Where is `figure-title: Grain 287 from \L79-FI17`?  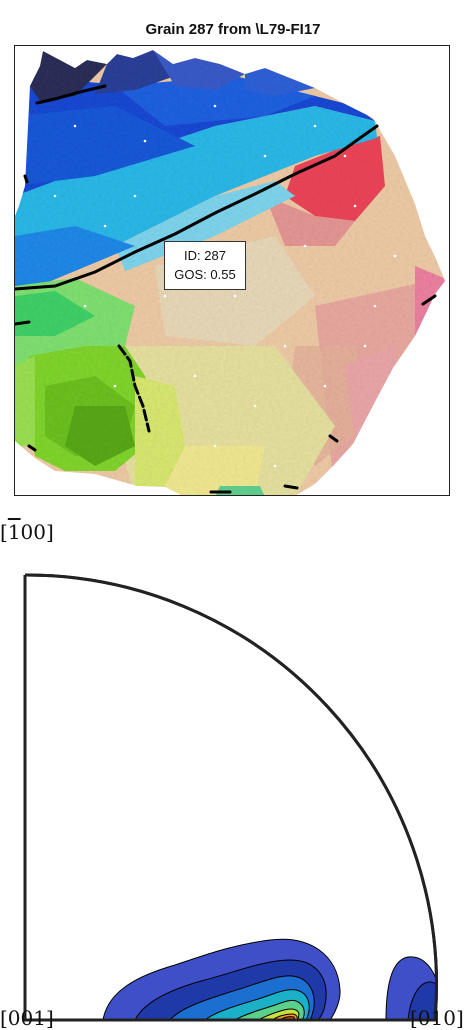
figure-title: Grain 287 from \L79-FI17 is located at coordinates (233, 29).